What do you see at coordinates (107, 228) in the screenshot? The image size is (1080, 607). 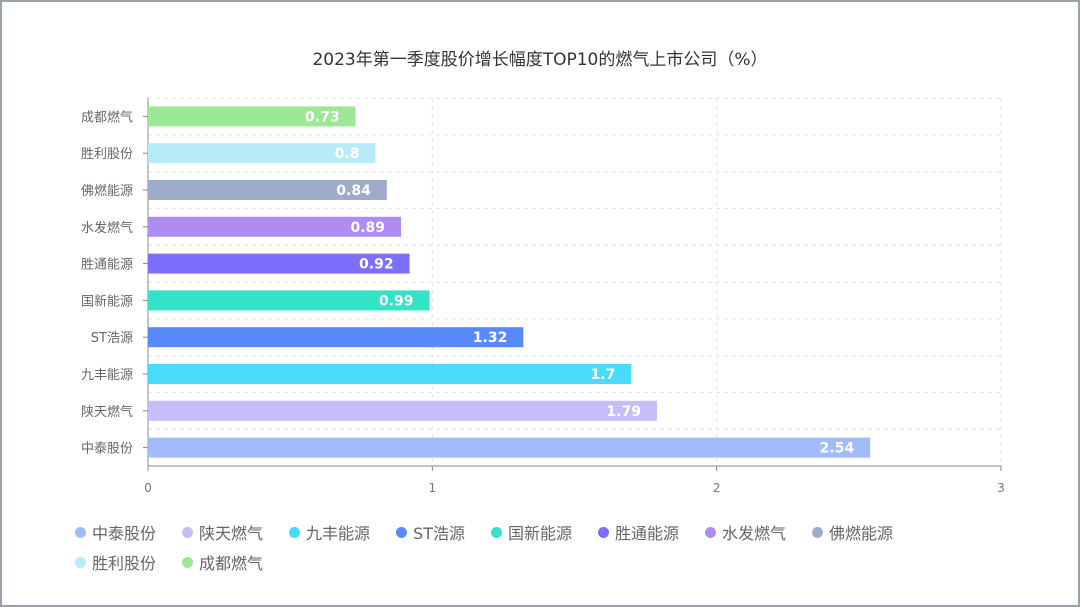 I see `y-tick-label: 水发燃气` at bounding box center [107, 228].